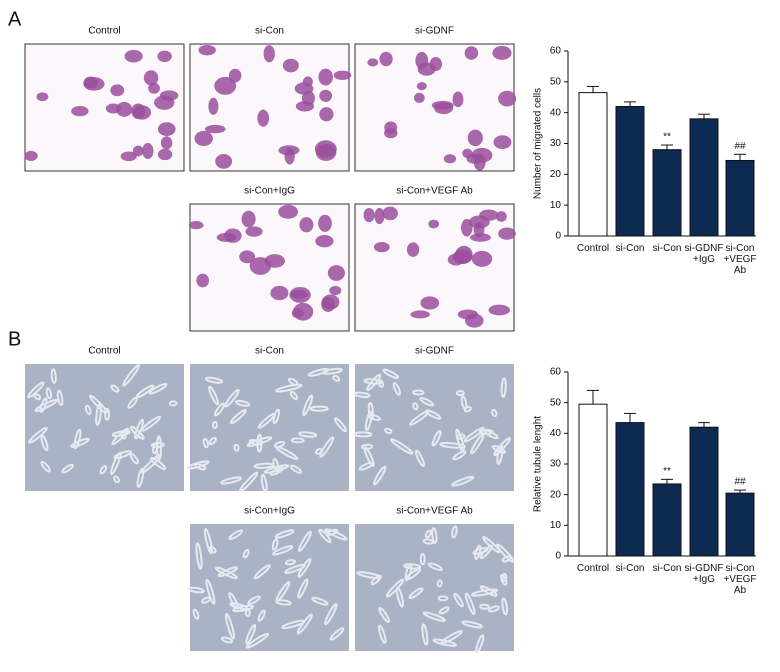  I want to click on significance-label: **, so click(667, 137).